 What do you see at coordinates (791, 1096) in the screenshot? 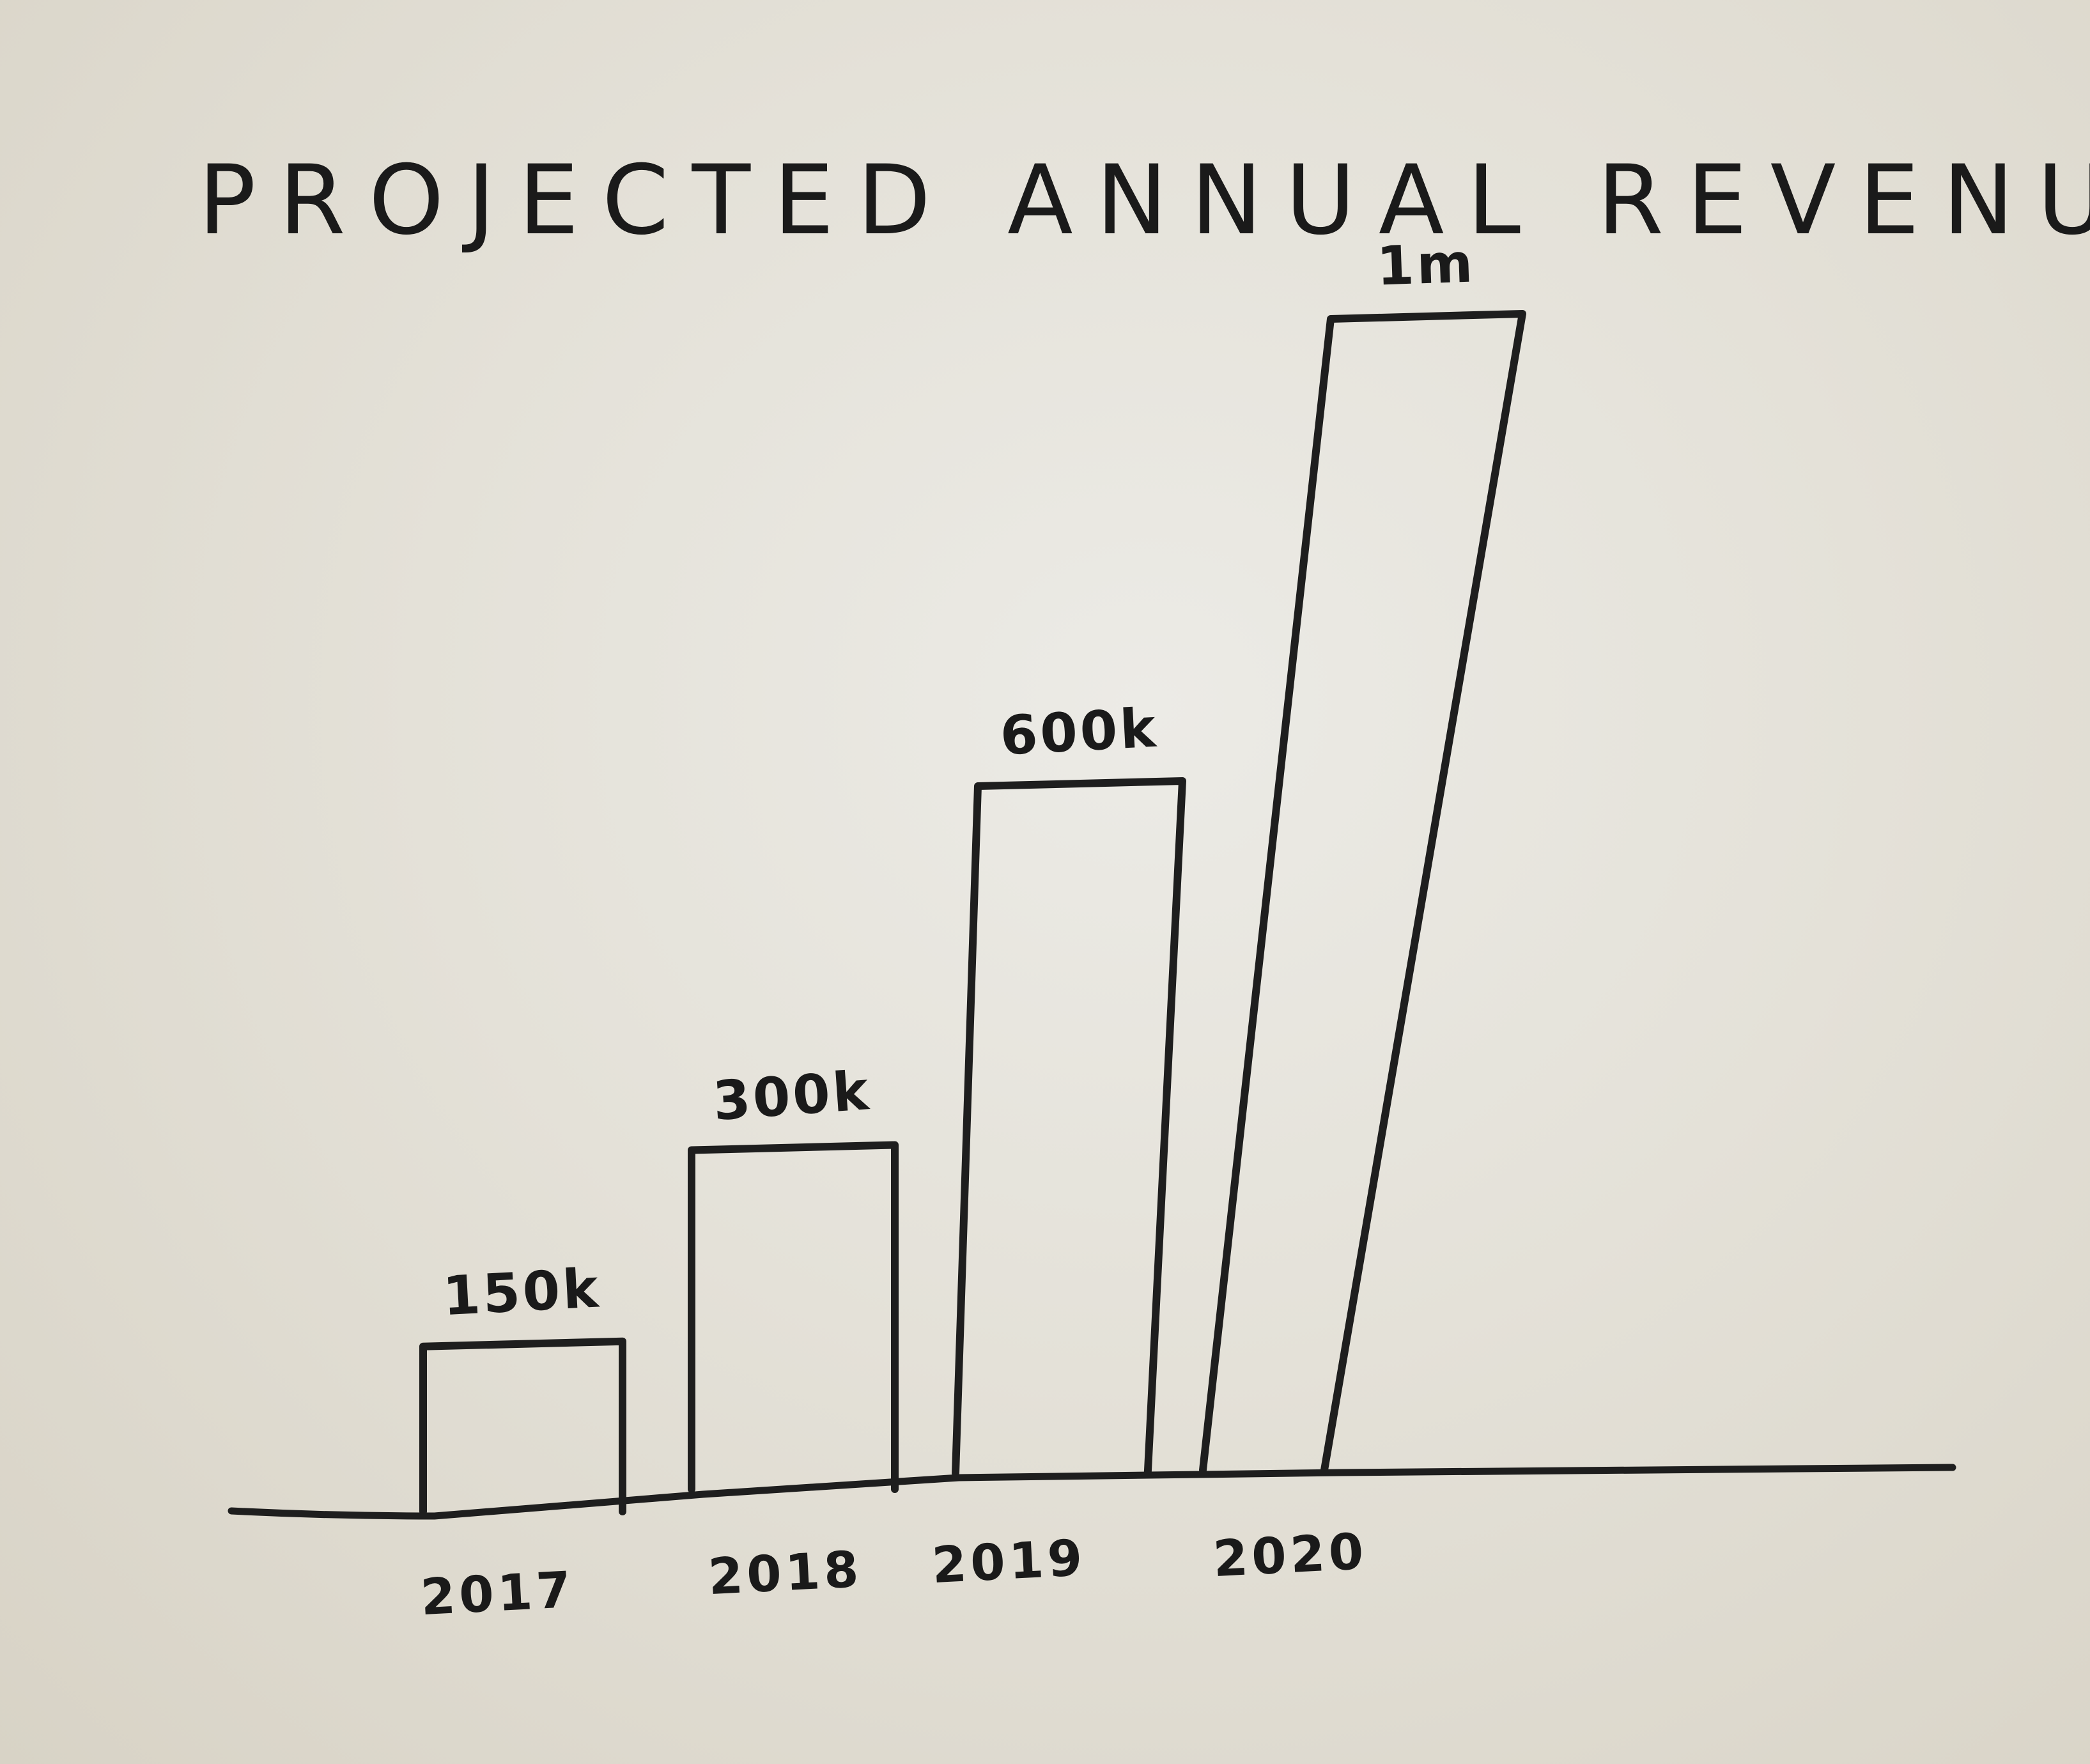
I see `value-label-2018: 300k` at bounding box center [791, 1096].